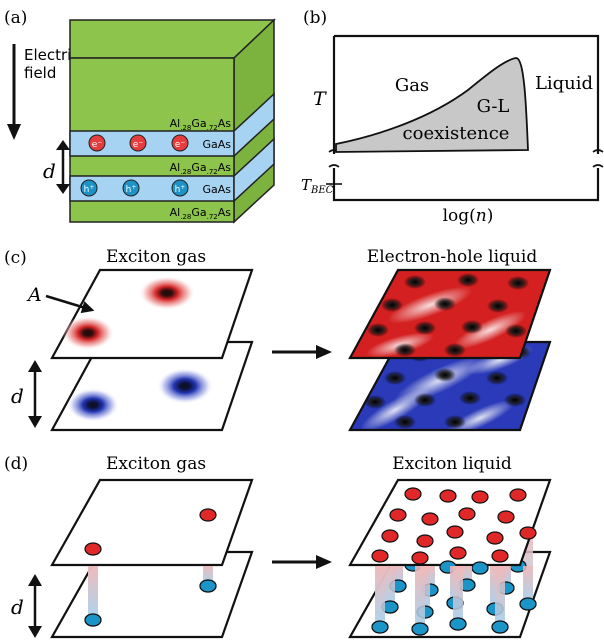  Describe the element at coordinates (156, 464) in the screenshot. I see `panel-d-left-title: Exciton gas` at that location.